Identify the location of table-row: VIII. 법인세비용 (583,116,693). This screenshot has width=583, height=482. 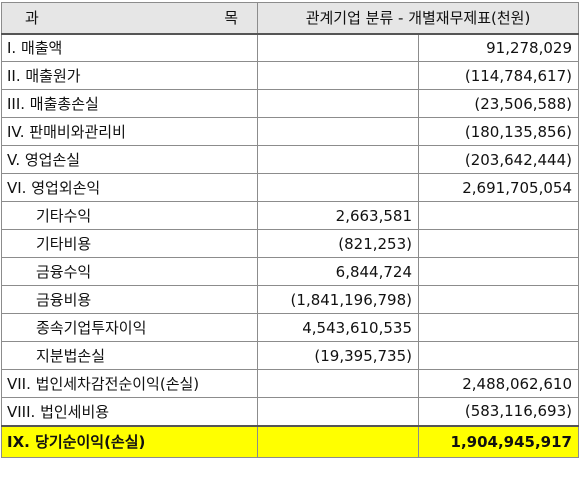
(290, 411).